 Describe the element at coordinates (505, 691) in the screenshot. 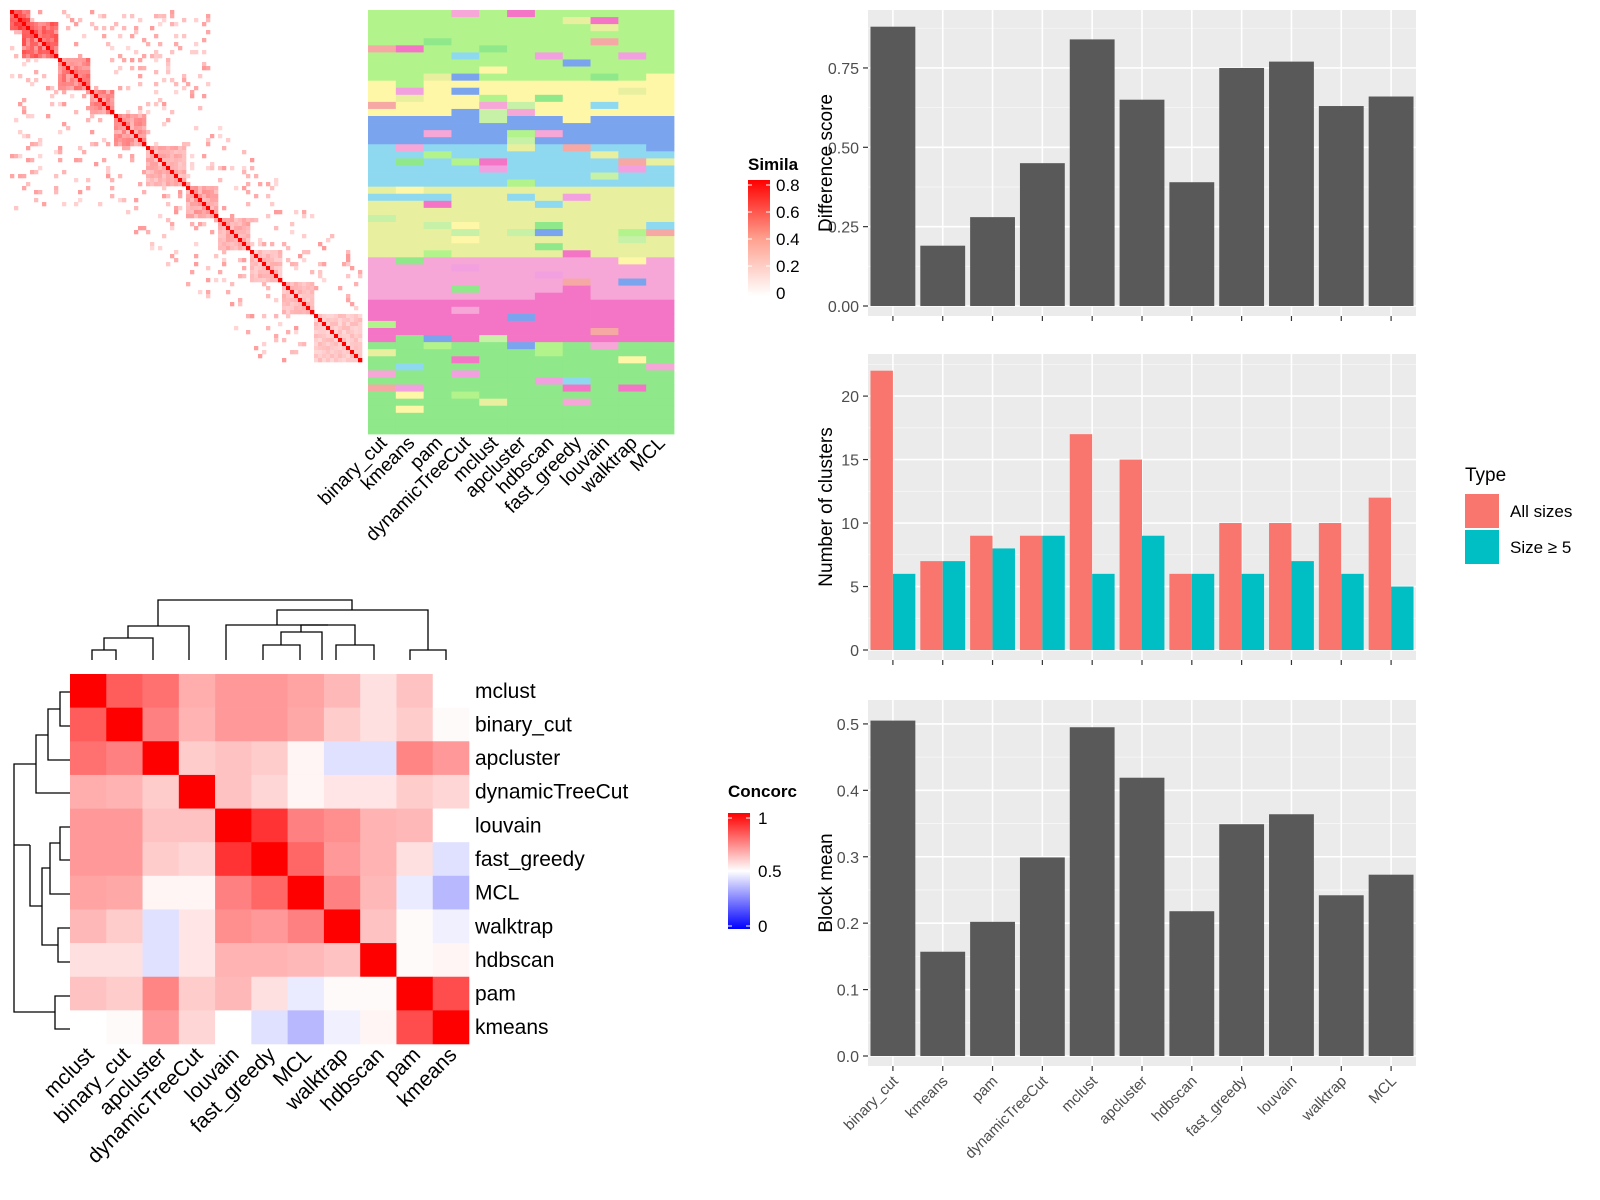

I see `concordance-row-label: mclust` at that location.